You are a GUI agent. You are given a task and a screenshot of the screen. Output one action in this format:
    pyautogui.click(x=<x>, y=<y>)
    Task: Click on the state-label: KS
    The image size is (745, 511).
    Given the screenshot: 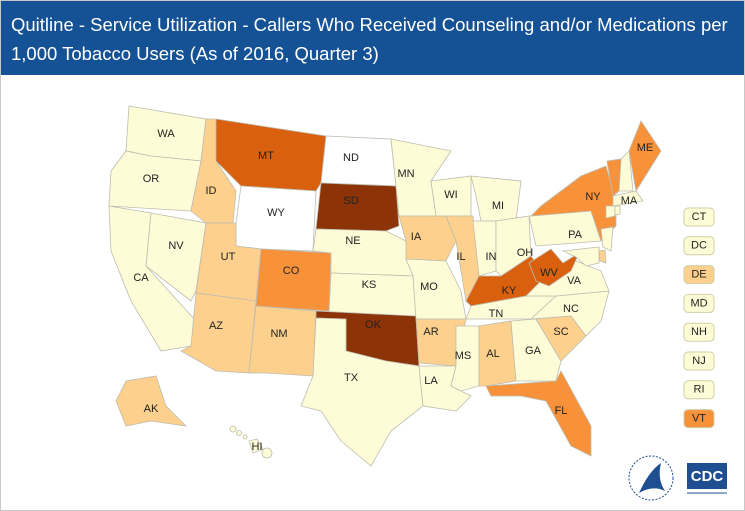 What is the action you would take?
    pyautogui.click(x=369, y=285)
    